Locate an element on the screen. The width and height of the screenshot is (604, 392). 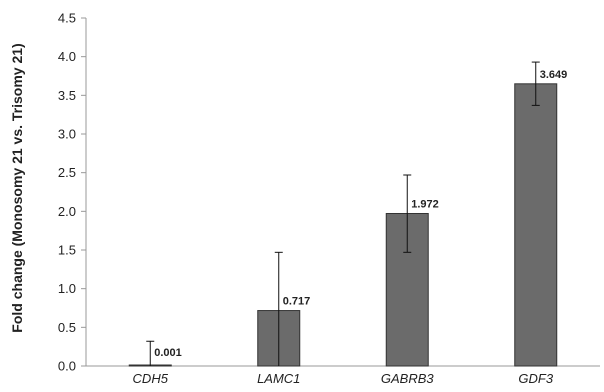
y-axis-ticks: 0.0 0.5 1.0 1.5 2.0 2.5 3.0 3.5 4.0 4.5 is located at coordinates (72, 192).